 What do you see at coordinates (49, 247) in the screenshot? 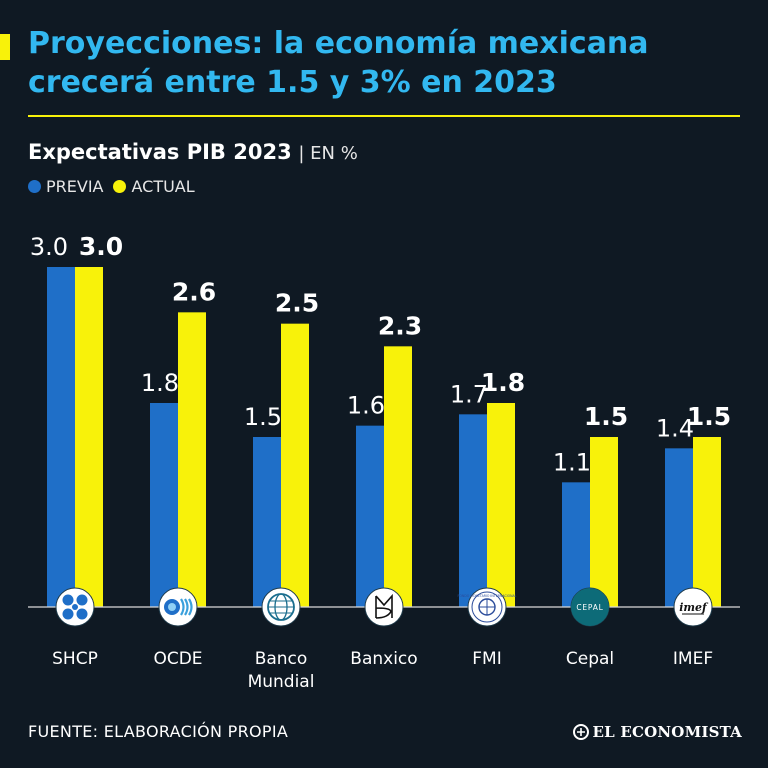
I see `data-label-previa: 3.0` at bounding box center [49, 247].